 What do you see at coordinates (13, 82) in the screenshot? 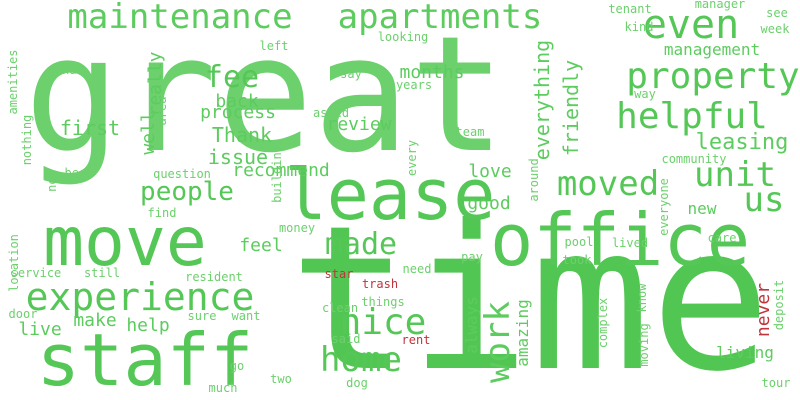
I see `word-amenities: amenities` at bounding box center [13, 82].